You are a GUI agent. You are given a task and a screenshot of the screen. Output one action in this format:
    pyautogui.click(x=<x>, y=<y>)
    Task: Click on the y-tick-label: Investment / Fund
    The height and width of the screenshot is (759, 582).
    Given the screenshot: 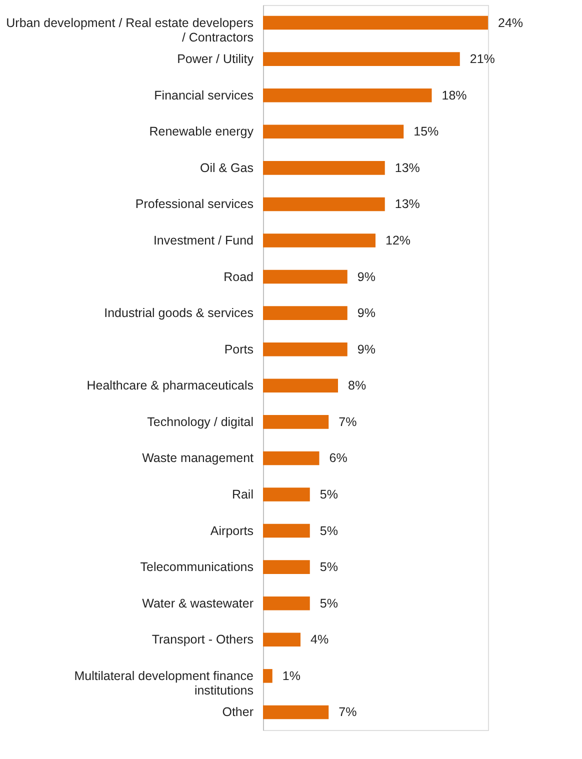 What is the action you would take?
    pyautogui.click(x=203, y=241)
    